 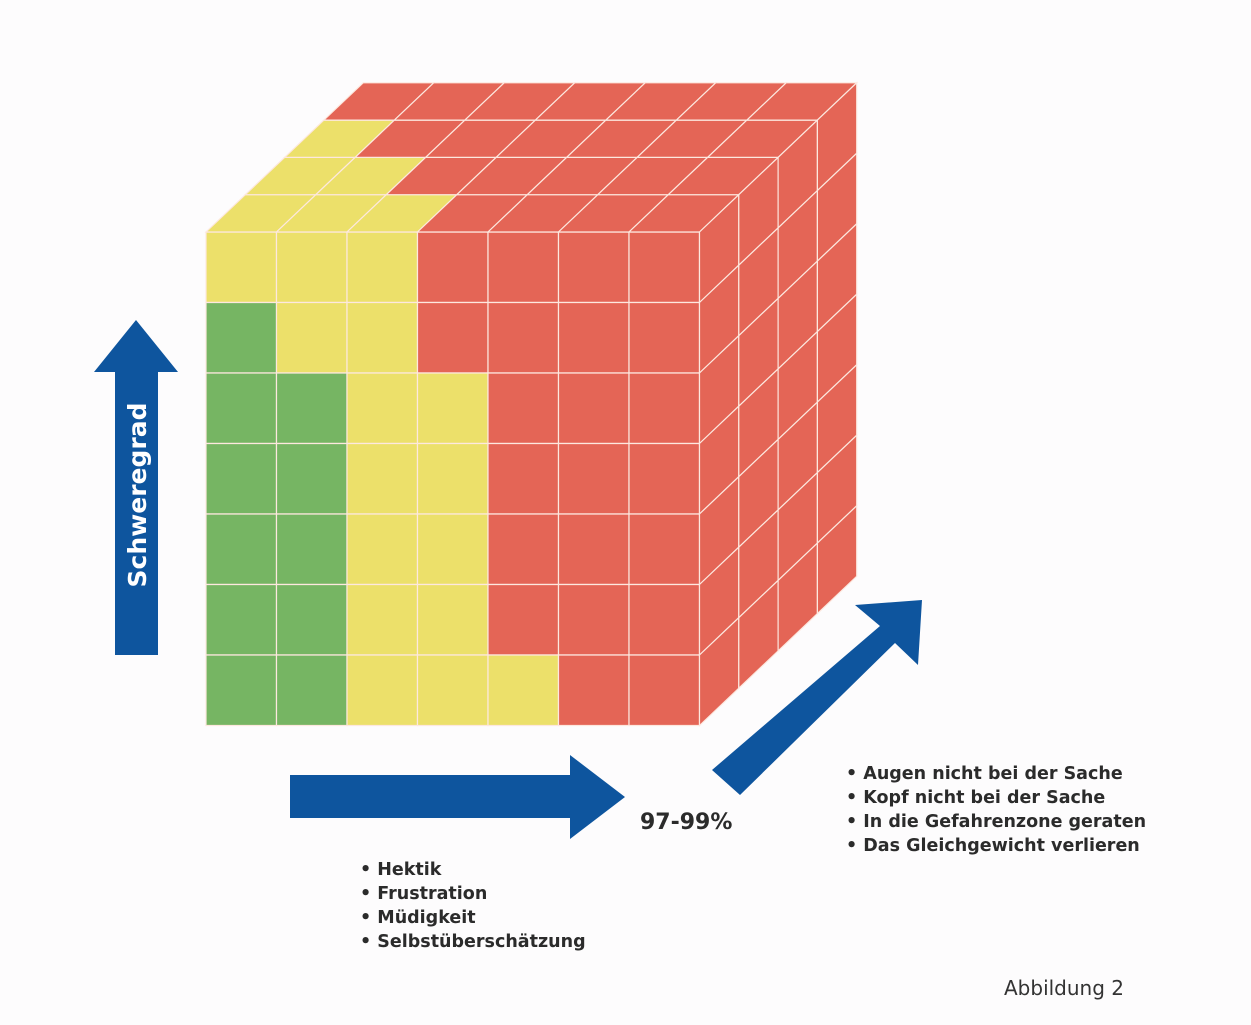 What do you see at coordinates (996, 774) in the screenshot?
I see `list-item: Augen nicht bei der Sache` at bounding box center [996, 774].